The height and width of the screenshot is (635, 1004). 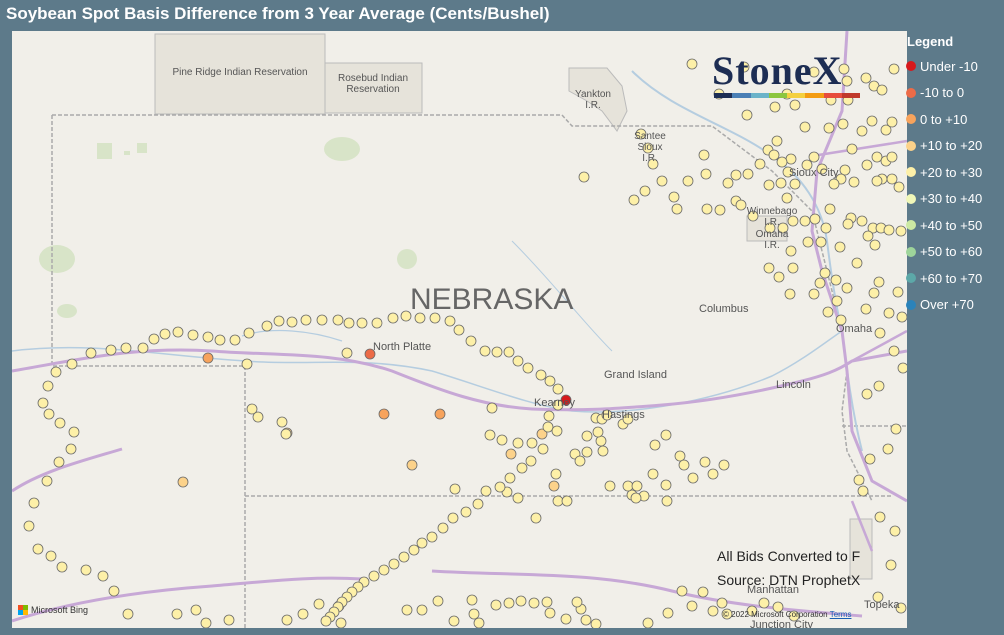 What do you see at coordinates (955, 225) in the screenshot?
I see `legend-item: +40 to +50` at bounding box center [955, 225].